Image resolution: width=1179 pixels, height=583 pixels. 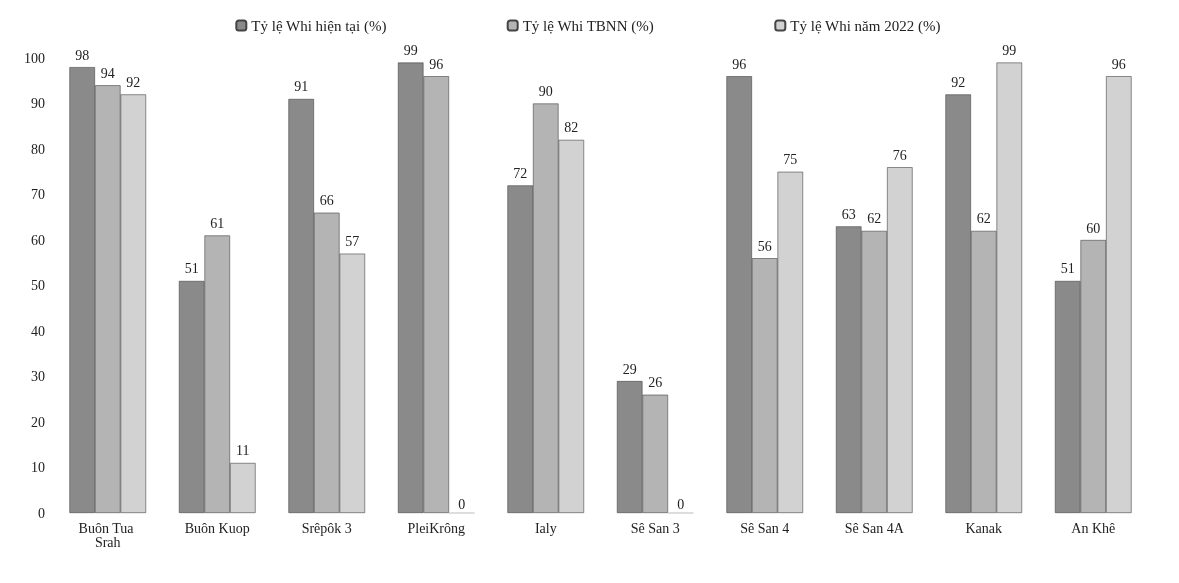 I want to click on y-tick-label: 60, so click(x=38, y=240).